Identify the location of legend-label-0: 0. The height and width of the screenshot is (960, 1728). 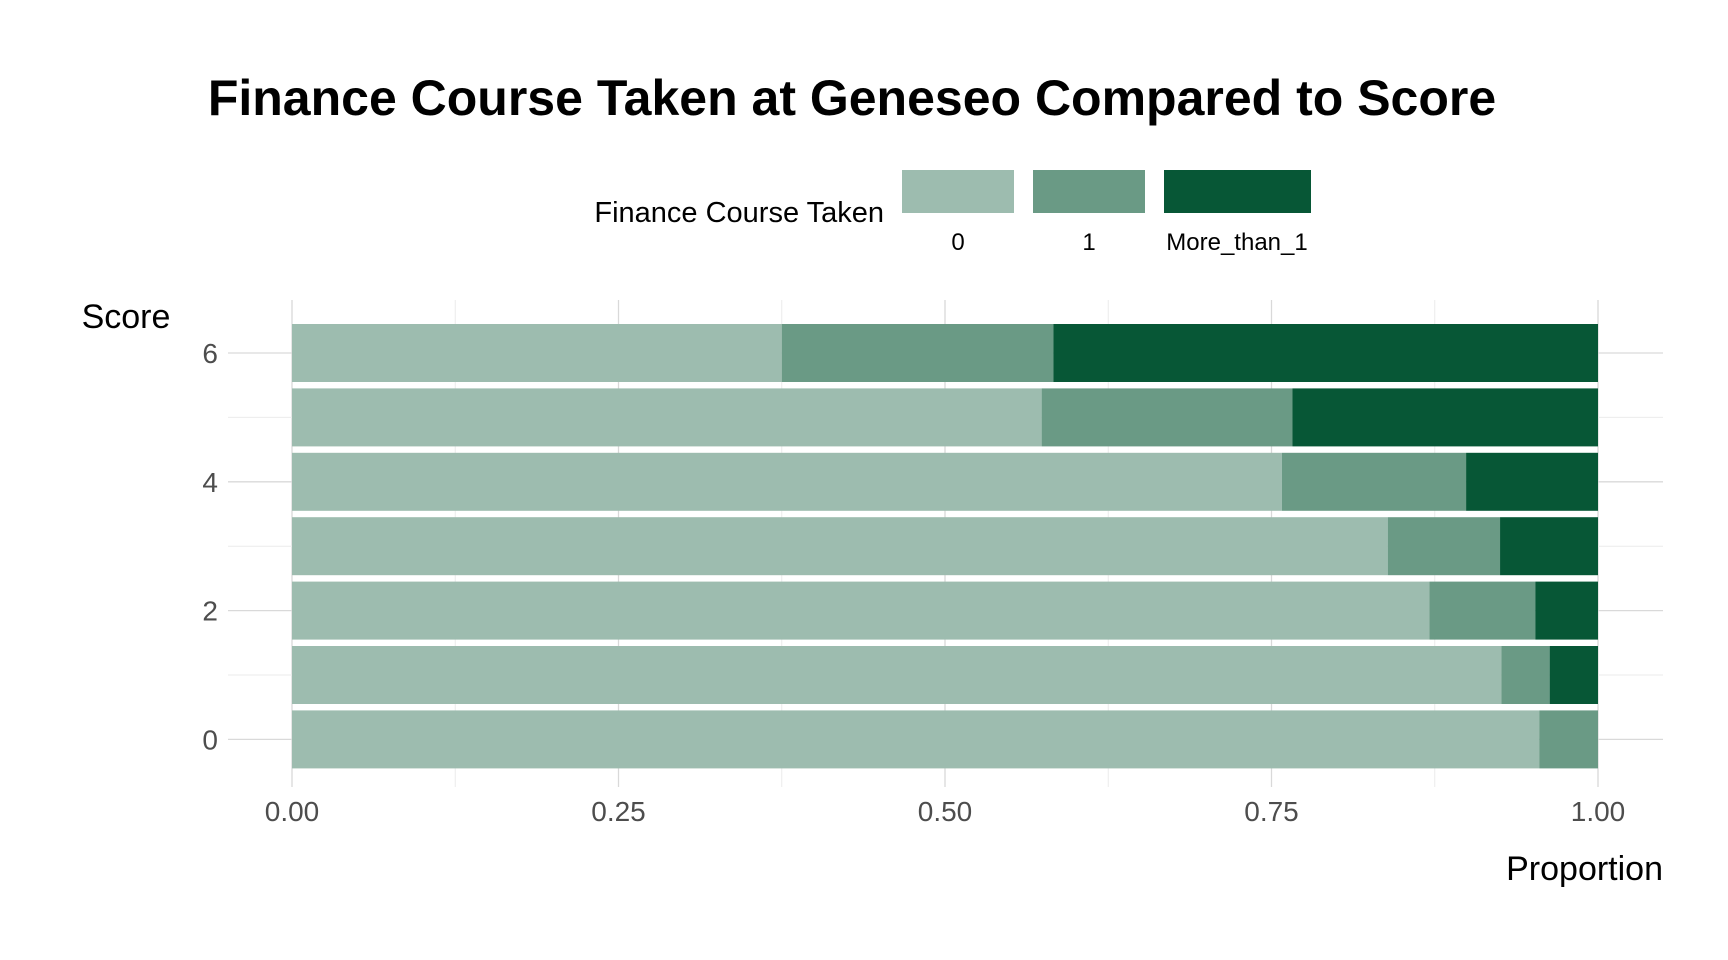
(957, 242).